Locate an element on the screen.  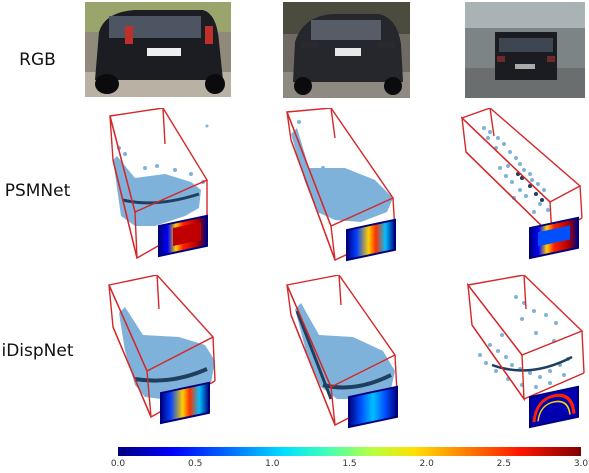
colorbar-tick-label: 1.0 is located at coordinates (272, 464).